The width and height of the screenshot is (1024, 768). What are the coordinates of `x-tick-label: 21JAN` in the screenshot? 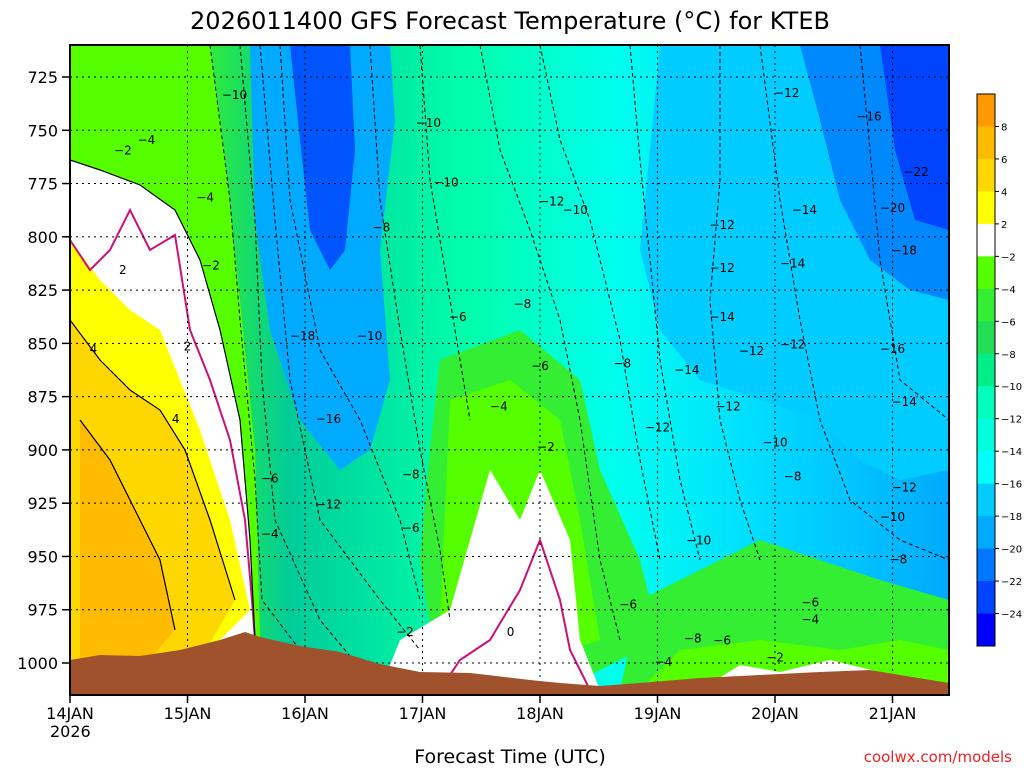 It's located at (893, 713).